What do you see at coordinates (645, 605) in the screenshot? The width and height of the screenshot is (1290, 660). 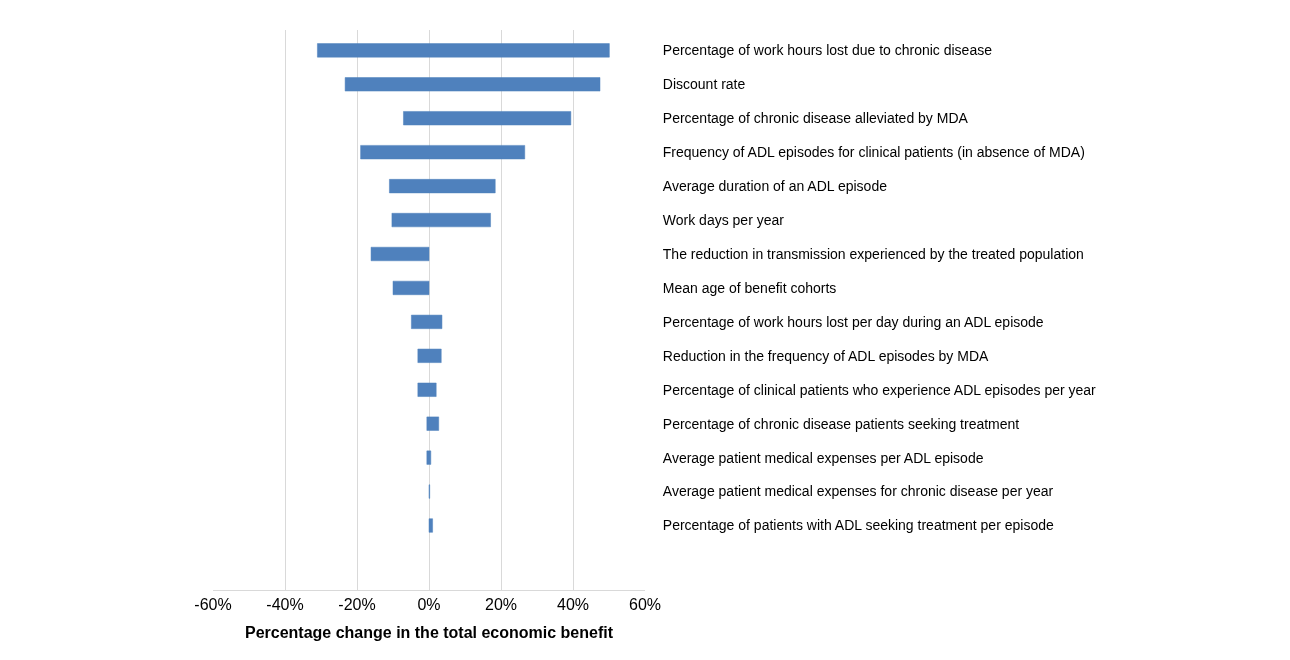 I see `x-tick-label: 60%` at bounding box center [645, 605].